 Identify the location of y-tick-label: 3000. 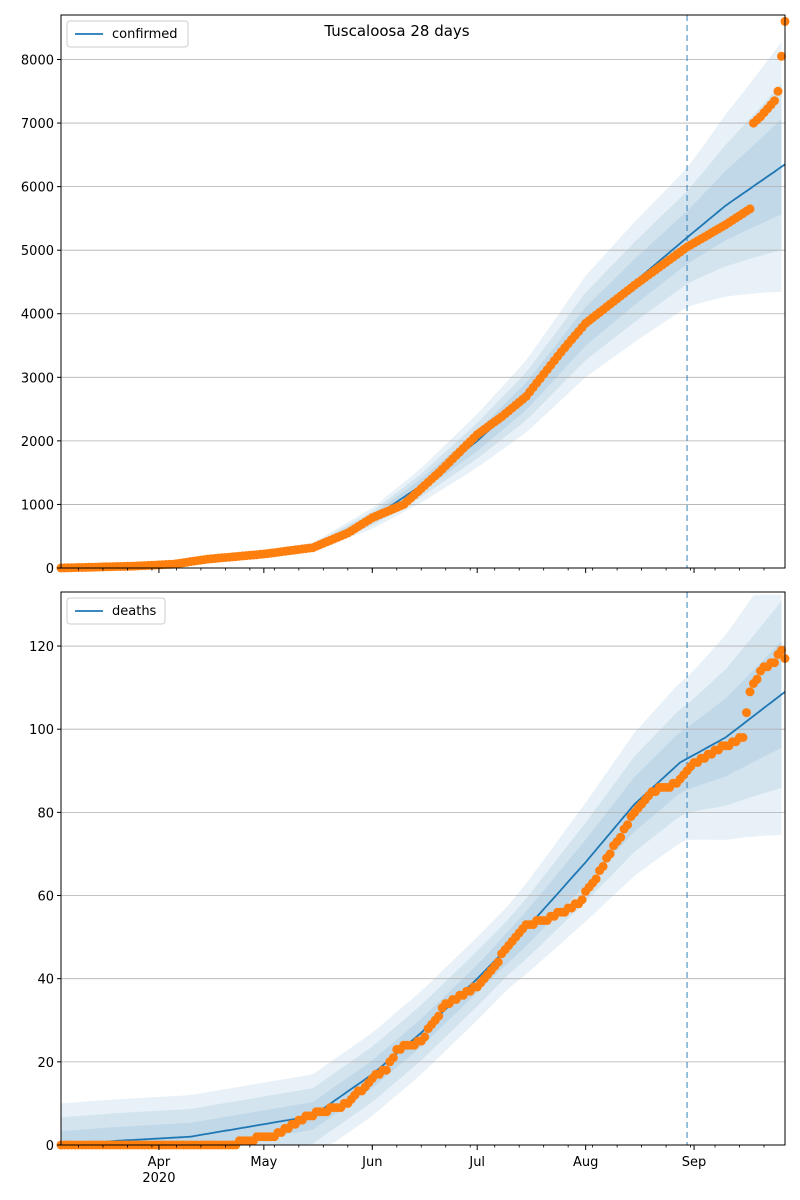
(37, 378).